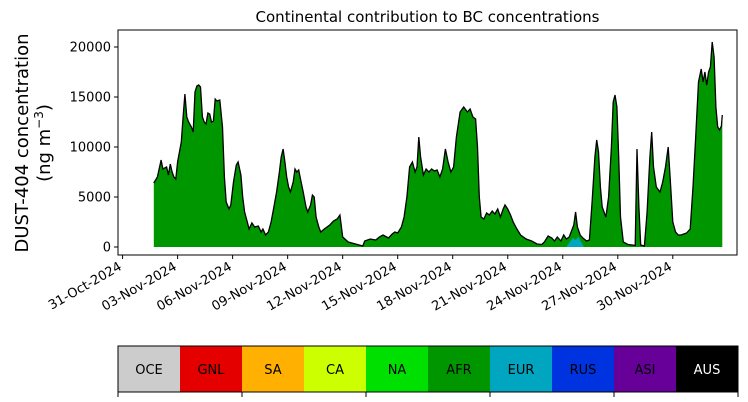 This screenshot has width=748, height=402. I want to click on legend-label-afr: AFR, so click(458, 370).